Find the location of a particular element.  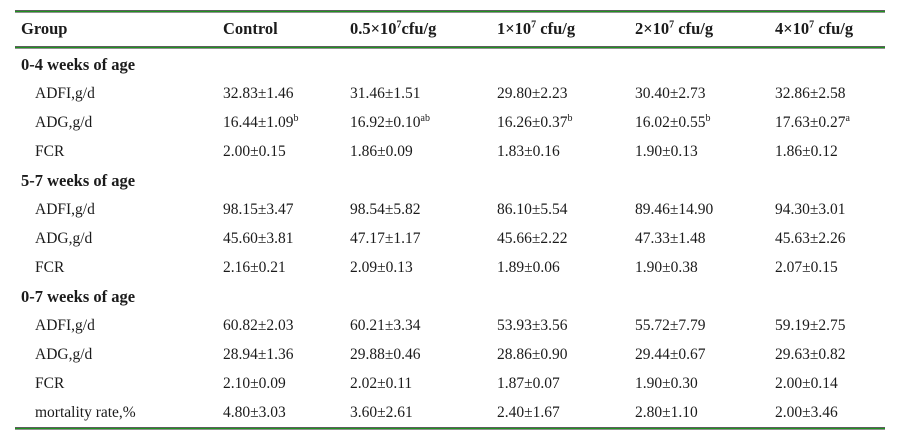

data-cell: 53.93±3.56 is located at coordinates (532, 325).